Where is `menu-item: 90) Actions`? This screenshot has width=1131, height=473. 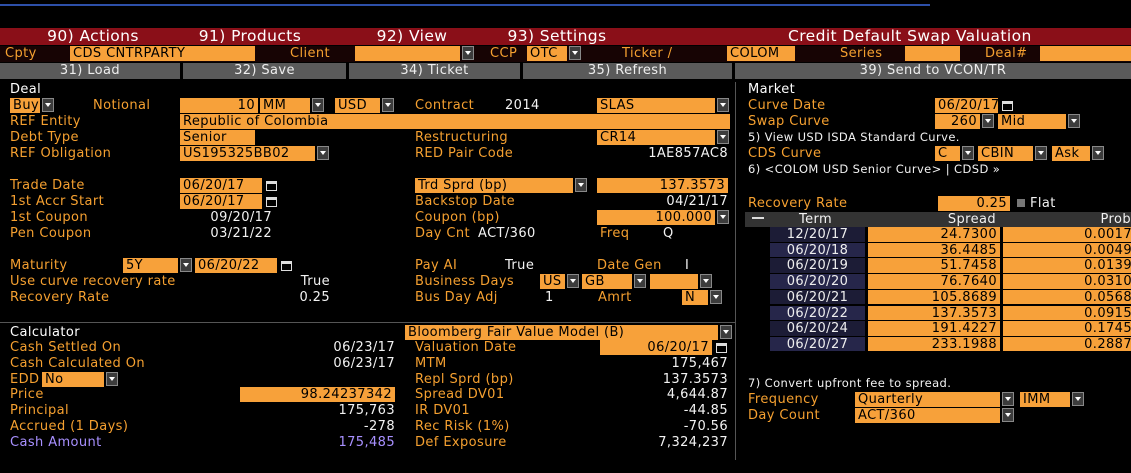
menu-item: 90) Actions is located at coordinates (93, 36).